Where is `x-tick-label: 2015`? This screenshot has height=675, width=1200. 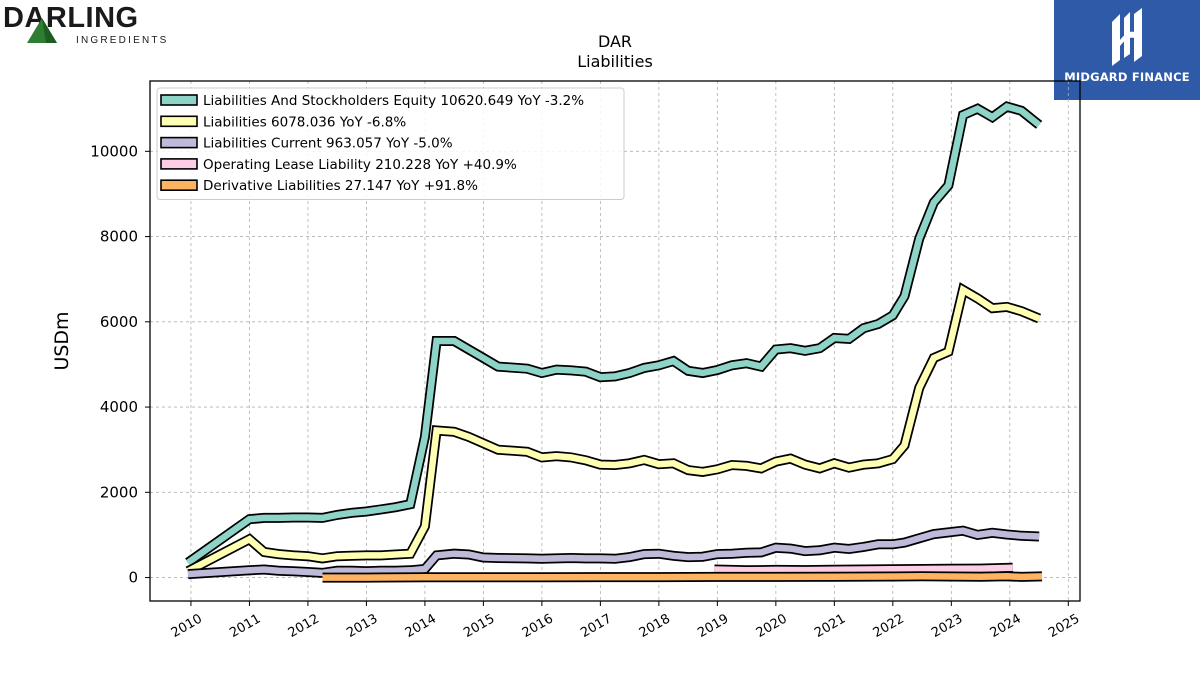 x-tick-label: 2015 is located at coordinates (479, 626).